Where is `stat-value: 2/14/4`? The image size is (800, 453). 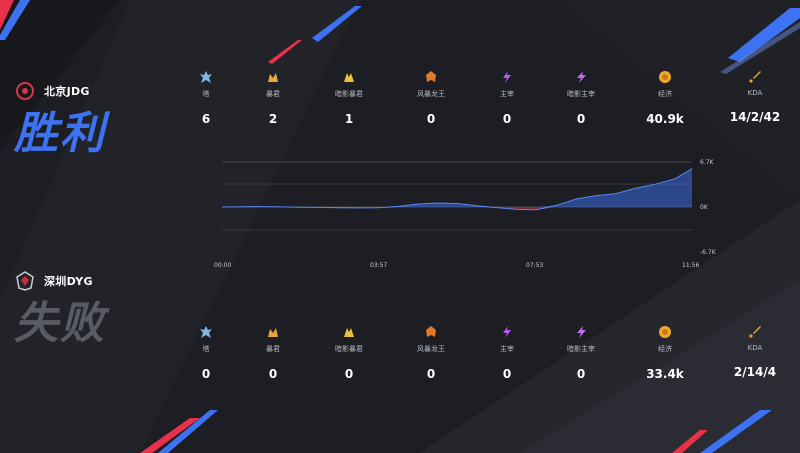
stat-value: 2/14/4 is located at coordinates (755, 372).